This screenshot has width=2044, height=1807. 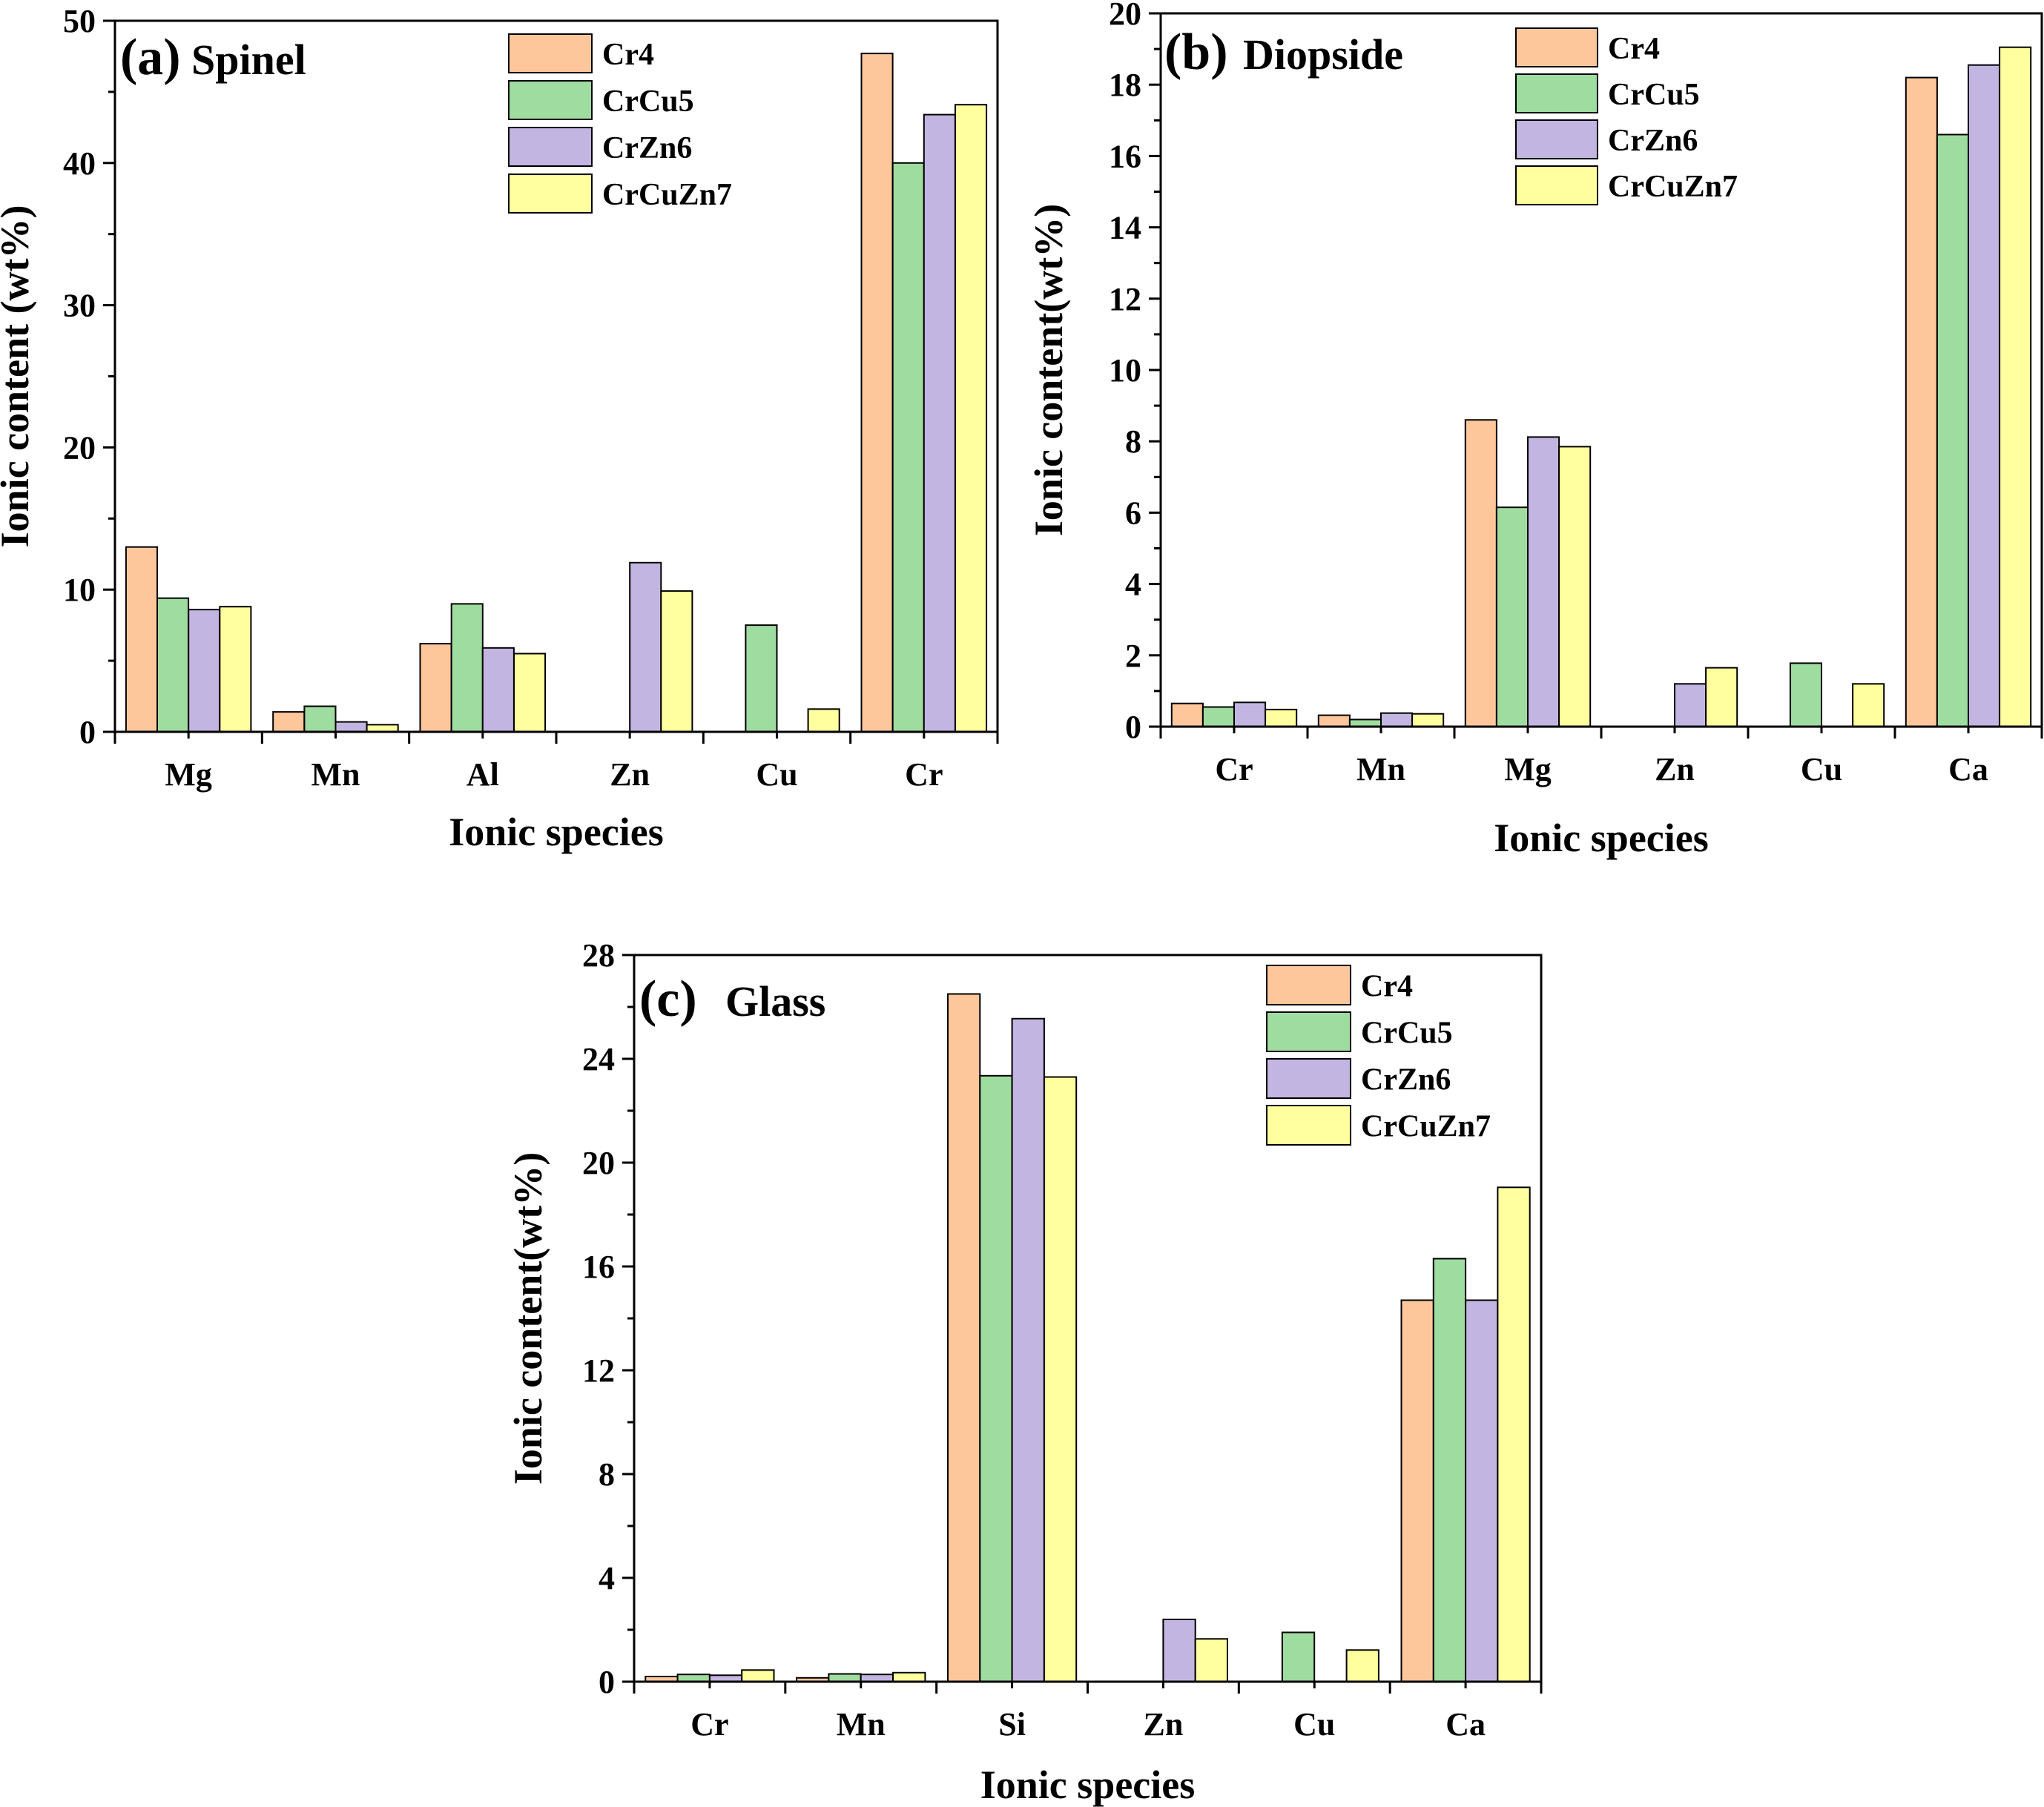 What do you see at coordinates (1323, 54) in the screenshot?
I see `panel-name: Diopside` at bounding box center [1323, 54].